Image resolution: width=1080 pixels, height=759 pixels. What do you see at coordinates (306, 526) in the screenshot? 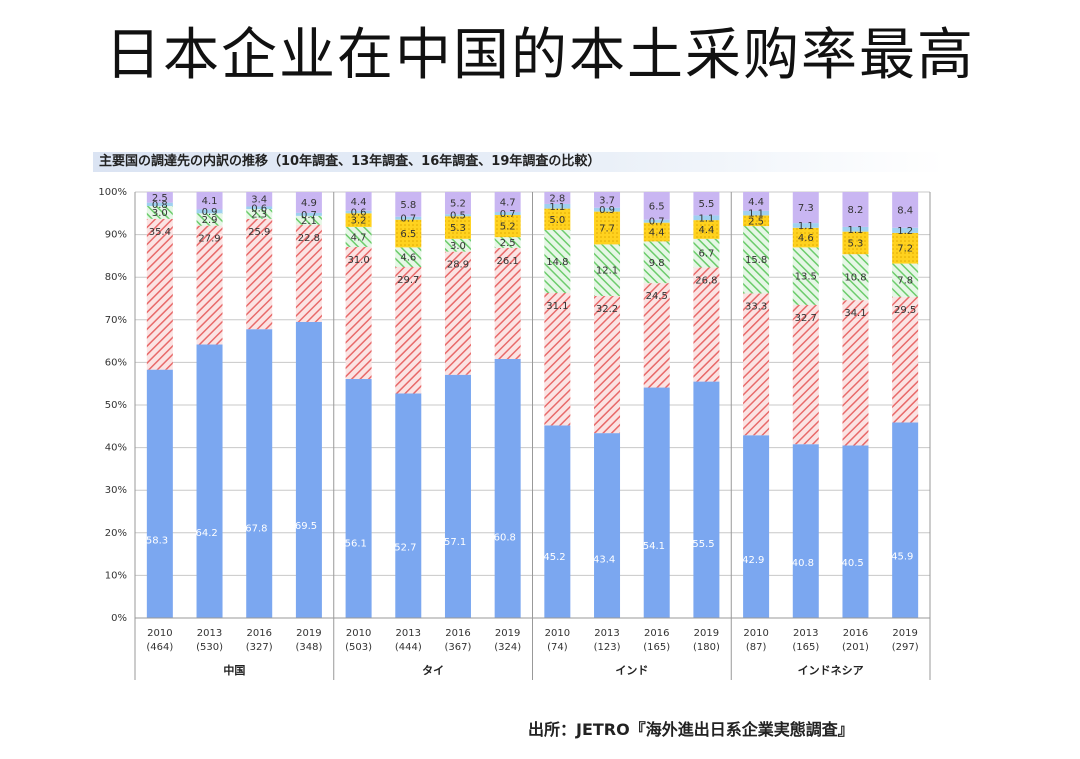
I see `data-label: 69.5` at bounding box center [306, 526].